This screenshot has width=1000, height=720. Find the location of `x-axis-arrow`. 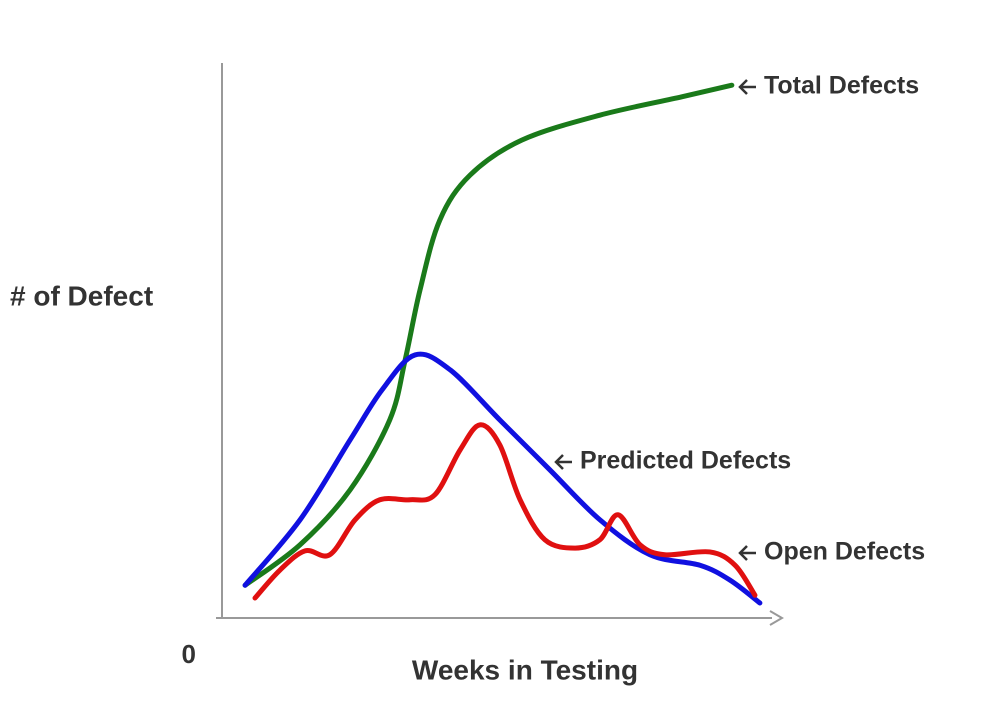

x-axis-arrow is located at coordinates (776, 618).